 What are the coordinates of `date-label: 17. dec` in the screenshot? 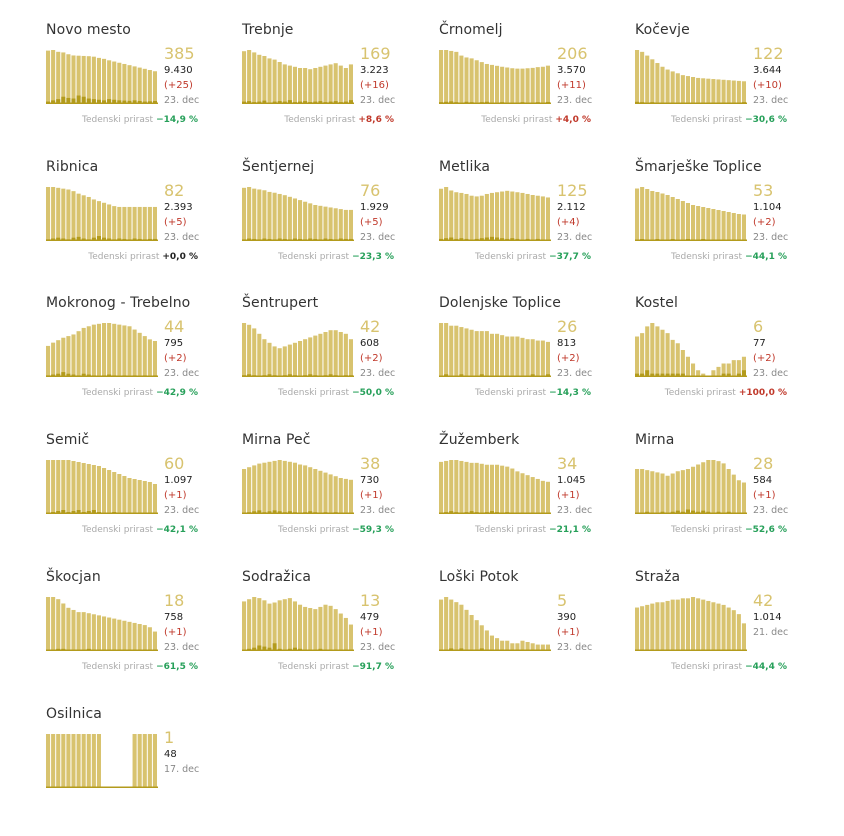 It's located at (182, 769).